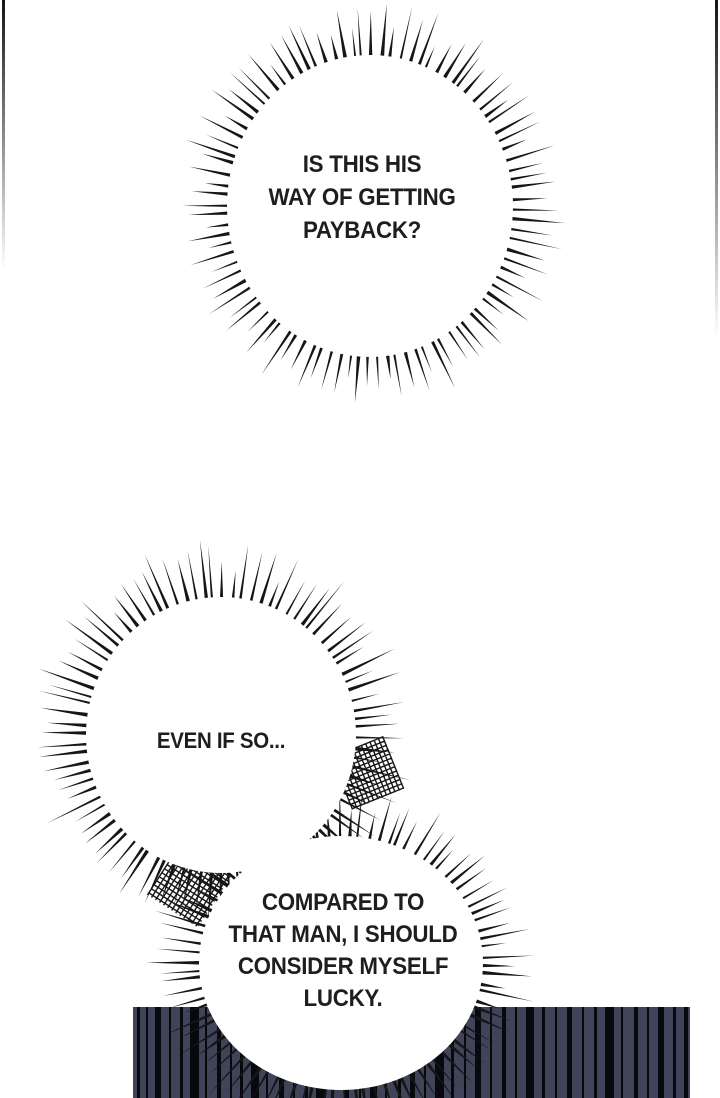  Describe the element at coordinates (343, 998) in the screenshot. I see `bubble-line: LUCKY.` at that location.